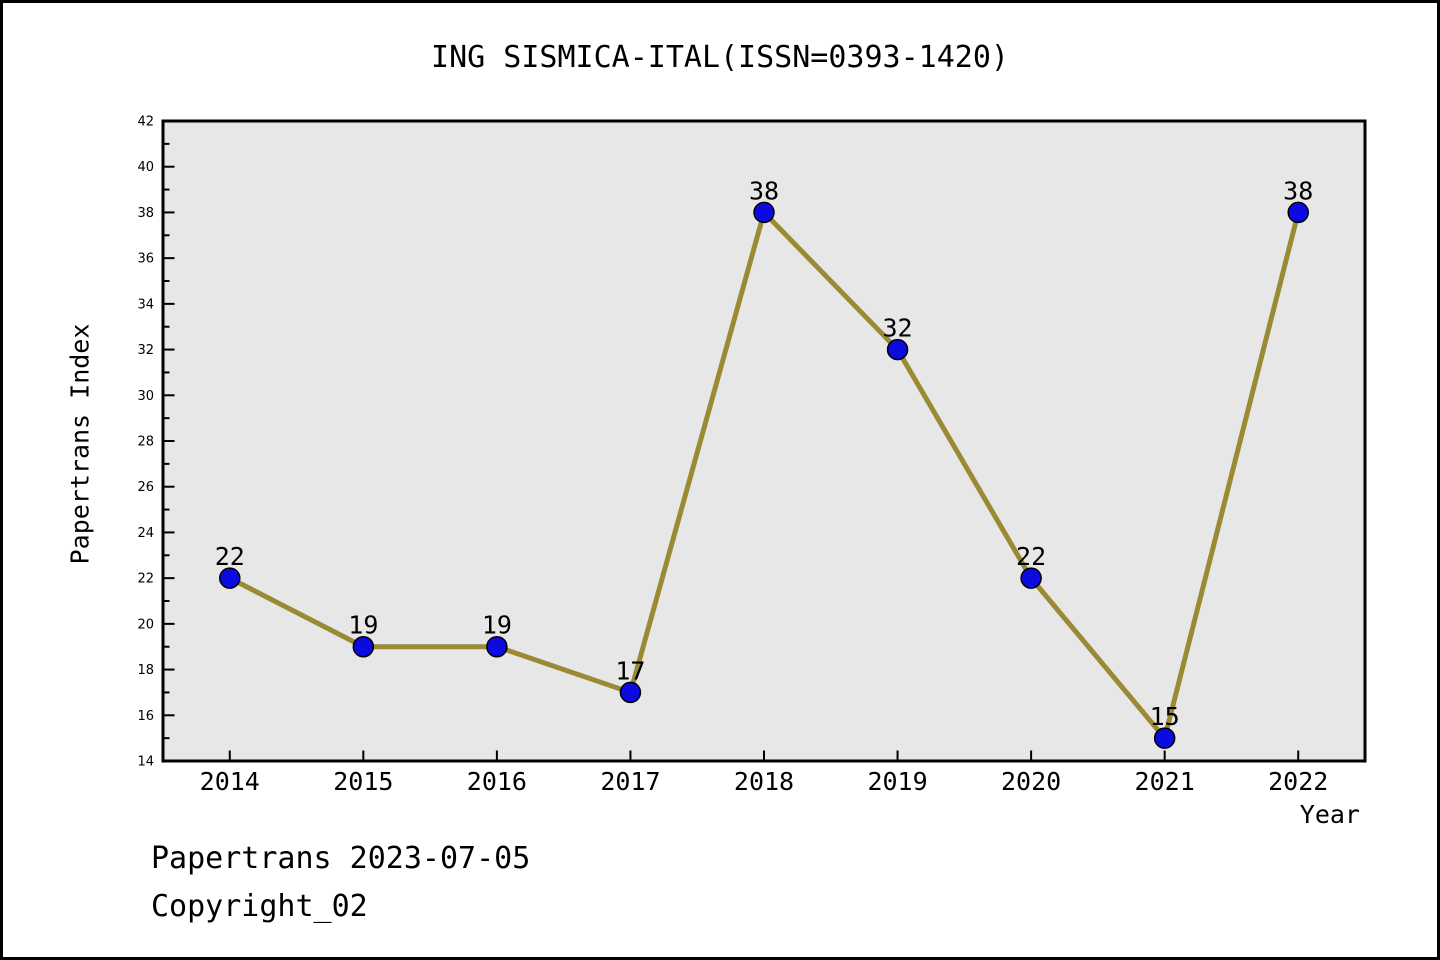 Image resolution: width=1440 pixels, height=960 pixels. Describe the element at coordinates (145, 259) in the screenshot. I see `y-tick-label: 36` at that location.